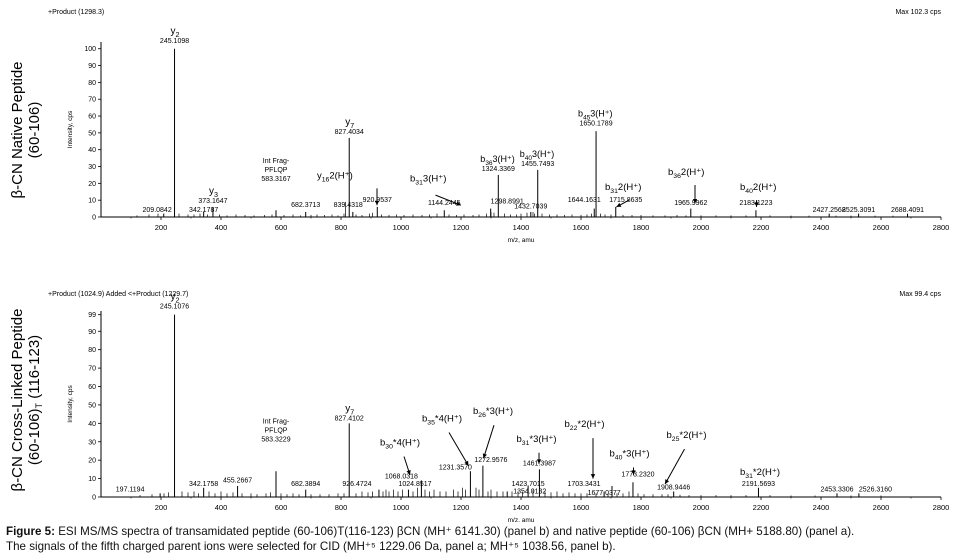 This screenshot has width=959, height=560. What do you see at coordinates (17, 129) in the screenshot?
I see `panel-label-line1: β-CN Native Peptide` at bounding box center [17, 129].